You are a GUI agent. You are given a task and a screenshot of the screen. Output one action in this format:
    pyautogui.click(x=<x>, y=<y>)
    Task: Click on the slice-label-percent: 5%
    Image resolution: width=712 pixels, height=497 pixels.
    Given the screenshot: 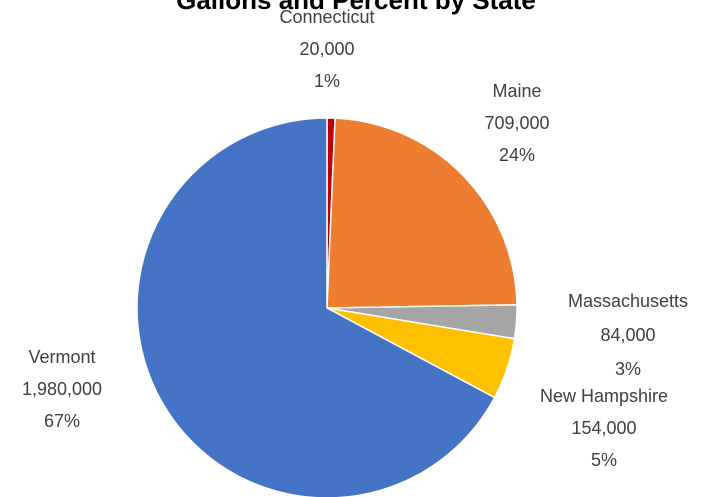 What is the action you would take?
    pyautogui.click(x=604, y=460)
    